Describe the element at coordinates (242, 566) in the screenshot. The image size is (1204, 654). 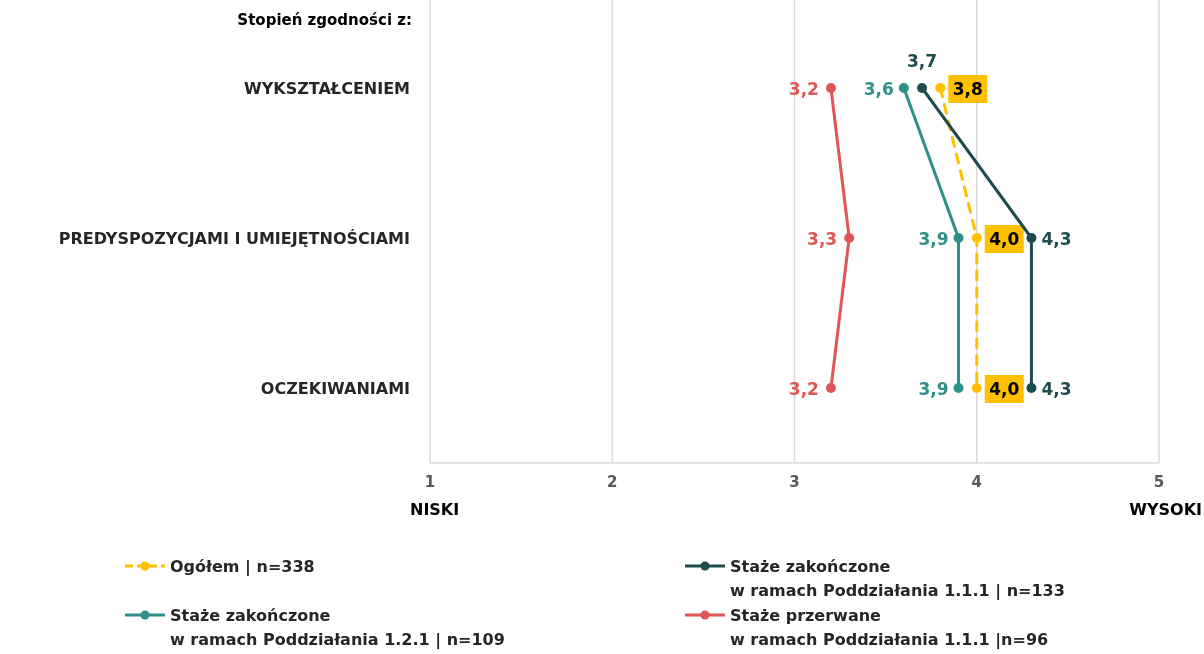
I see `legend-label: Ogółem | n=338` at that location.